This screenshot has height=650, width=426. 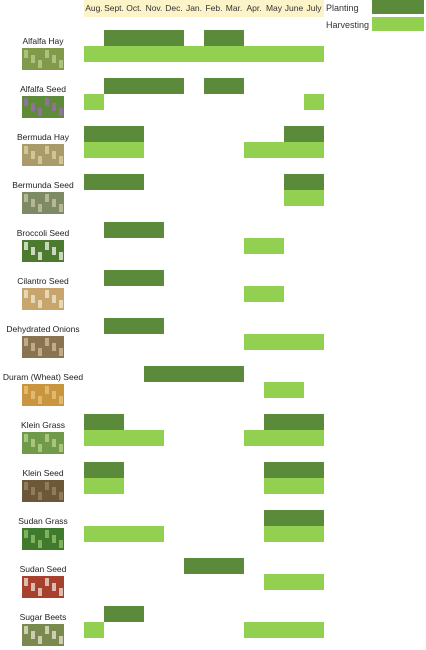 I want to click on crop-row: Bermunda Seed, so click(x=168, y=194).